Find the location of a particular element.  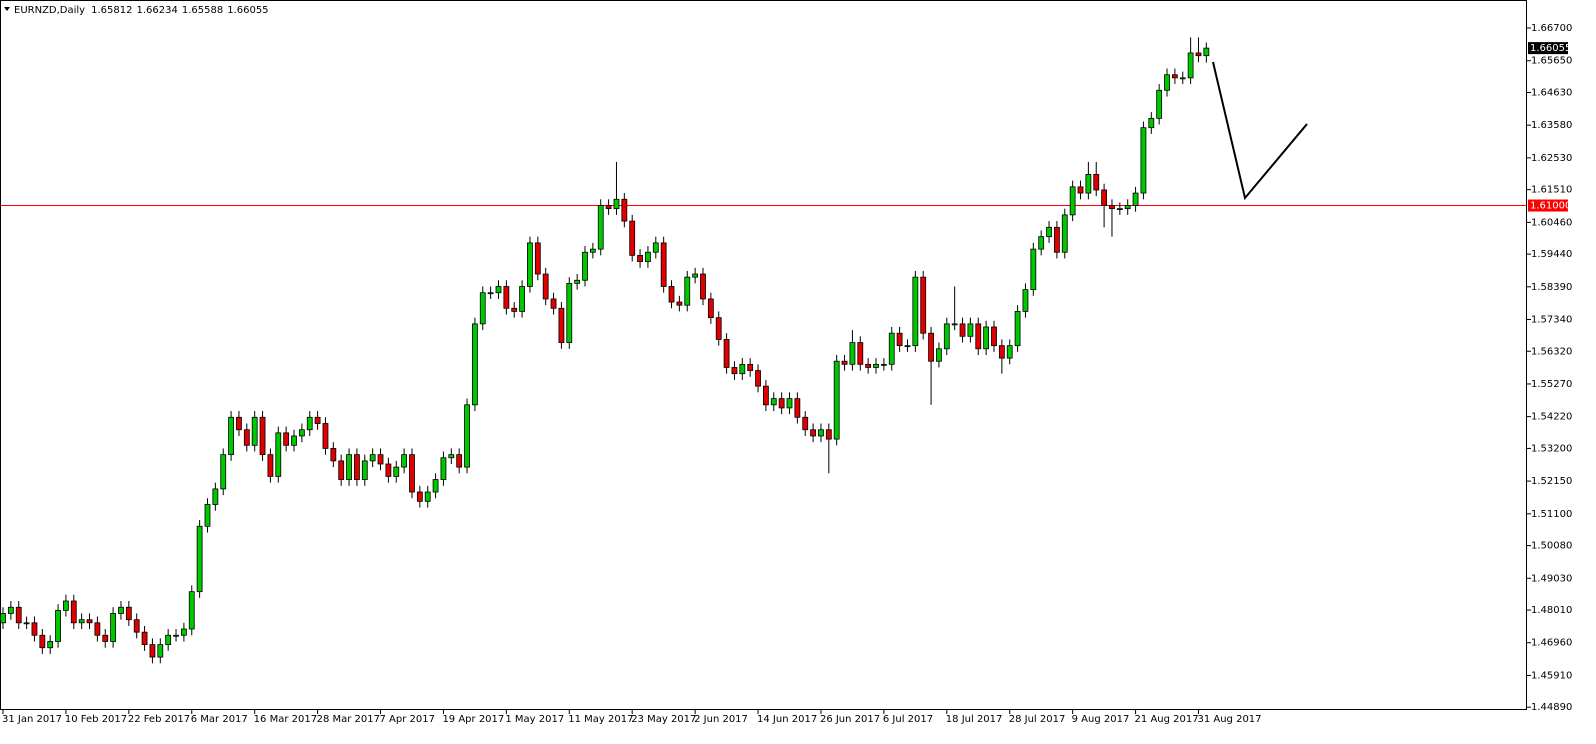

chart-header: EURNZD,Daily 1.65812 1.66234 1.65588 1.66055 is located at coordinates (141, 10).